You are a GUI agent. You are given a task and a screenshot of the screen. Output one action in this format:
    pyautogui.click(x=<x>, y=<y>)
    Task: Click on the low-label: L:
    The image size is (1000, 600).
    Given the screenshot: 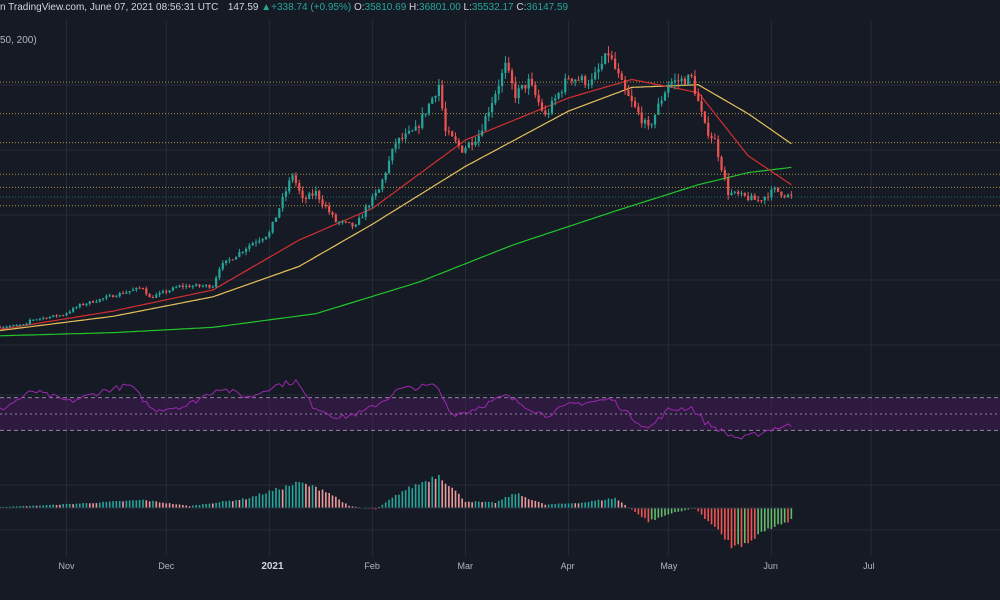 What is the action you would take?
    pyautogui.click(x=467, y=7)
    